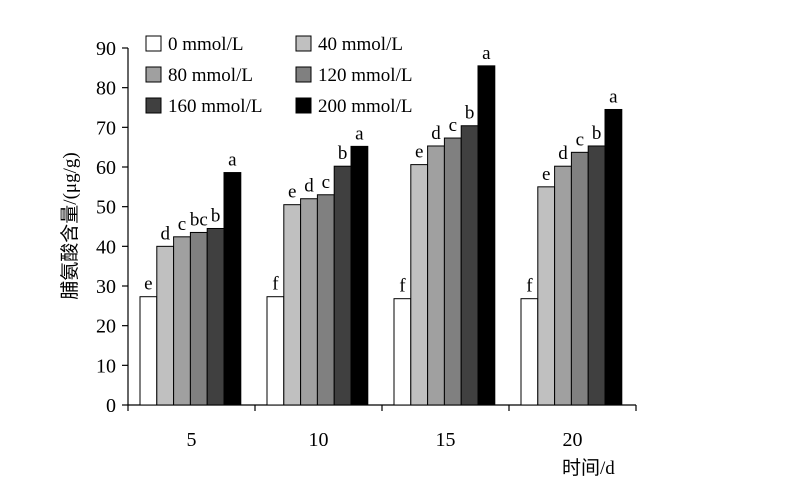  Describe the element at coordinates (319, 440) in the screenshot. I see `x-tick-label: 10` at that location.